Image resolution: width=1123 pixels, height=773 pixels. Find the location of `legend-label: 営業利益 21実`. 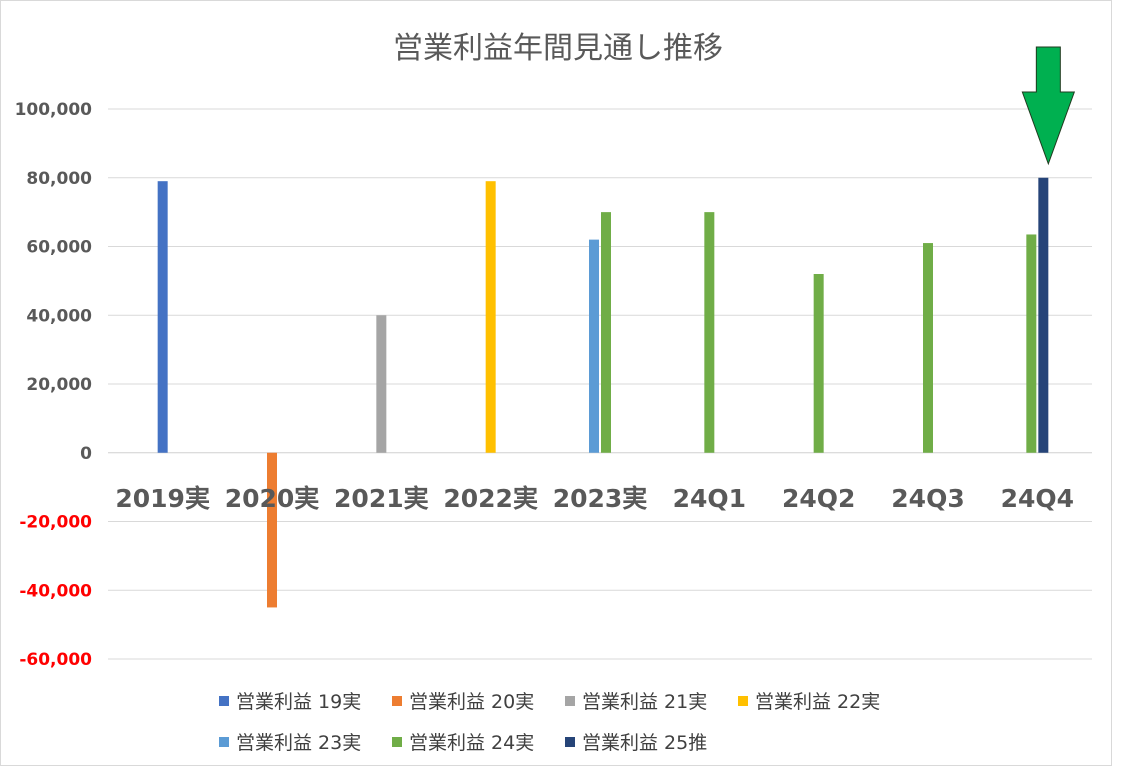

legend-label: 営業利益 21実 is located at coordinates (644, 702).